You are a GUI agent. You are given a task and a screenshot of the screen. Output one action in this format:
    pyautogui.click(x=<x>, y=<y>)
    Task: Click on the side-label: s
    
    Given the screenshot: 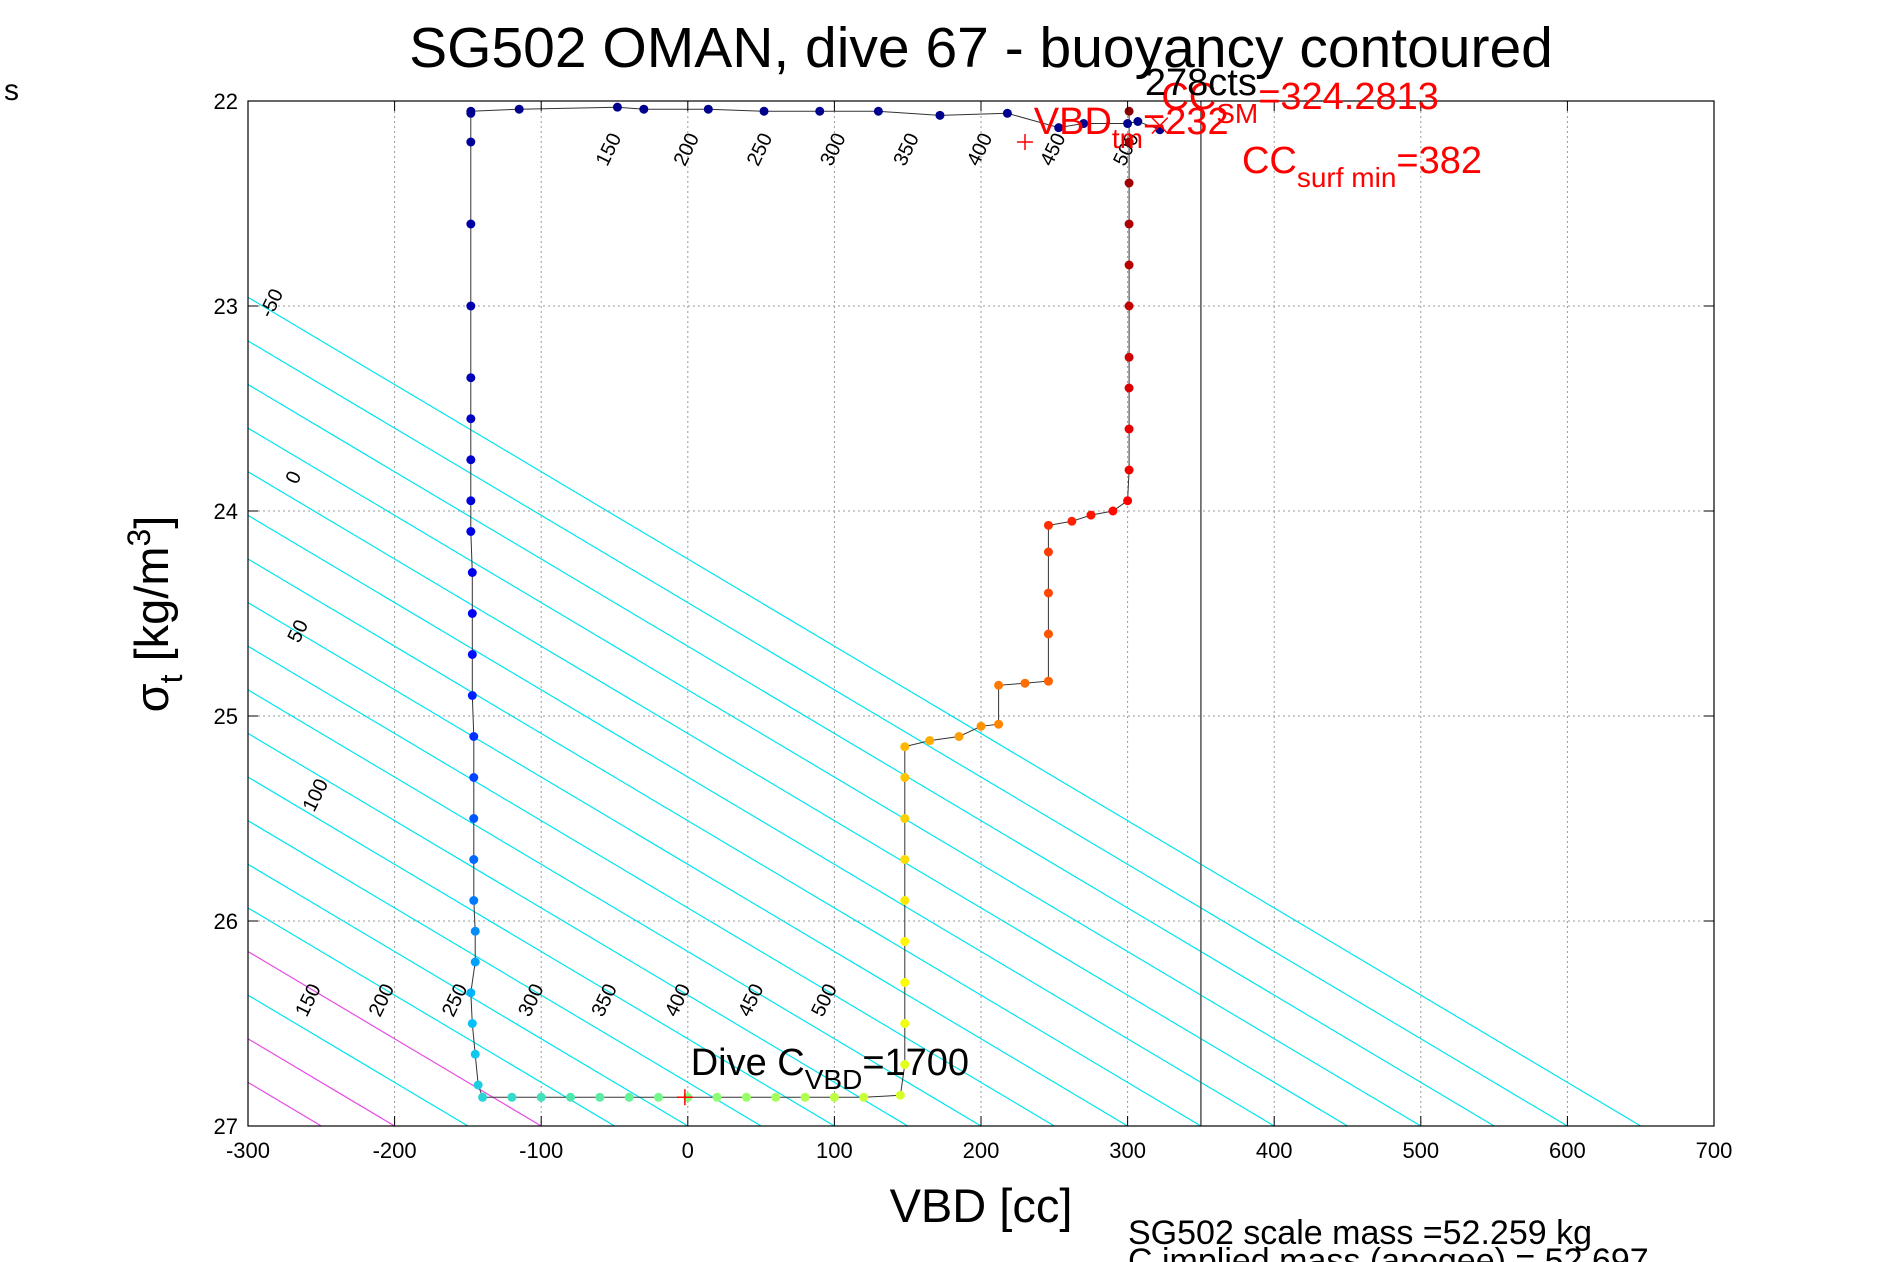 What is the action you would take?
    pyautogui.click(x=11, y=90)
    